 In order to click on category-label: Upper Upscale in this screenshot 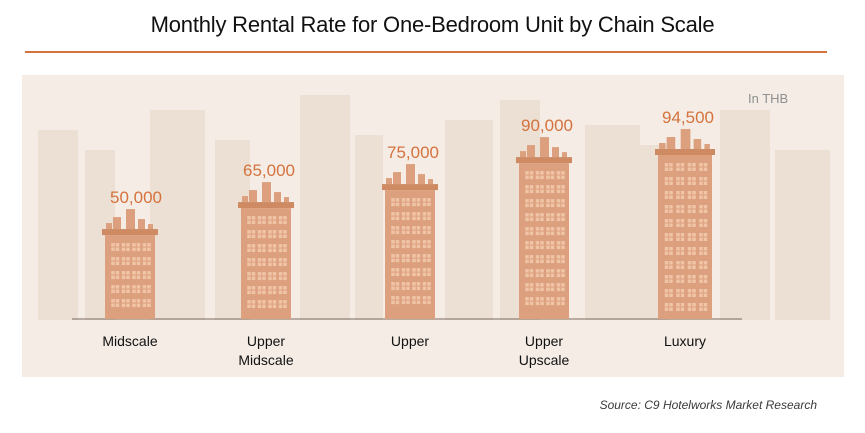, I will do `click(544, 350)`.